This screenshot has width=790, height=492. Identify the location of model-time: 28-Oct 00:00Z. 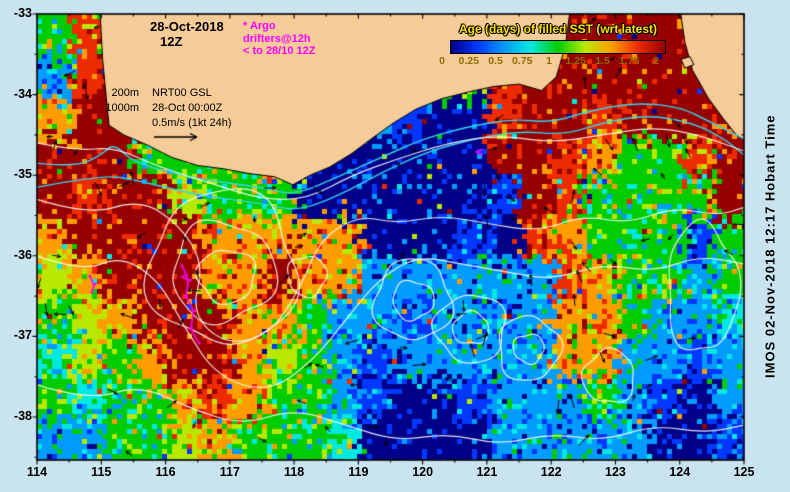
(187, 107).